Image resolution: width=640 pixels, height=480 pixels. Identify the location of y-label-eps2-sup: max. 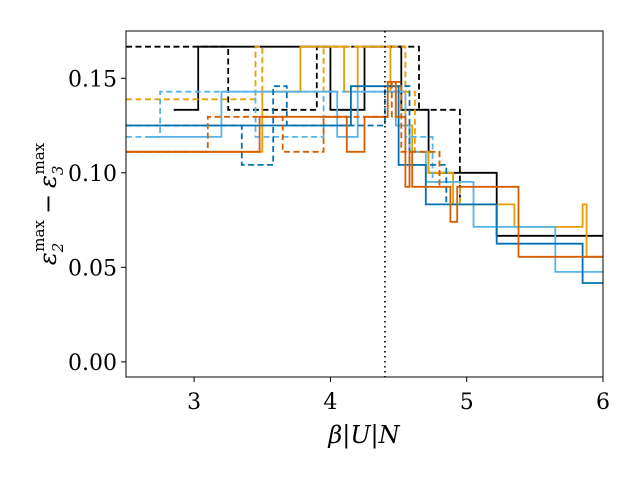
(39, 236).